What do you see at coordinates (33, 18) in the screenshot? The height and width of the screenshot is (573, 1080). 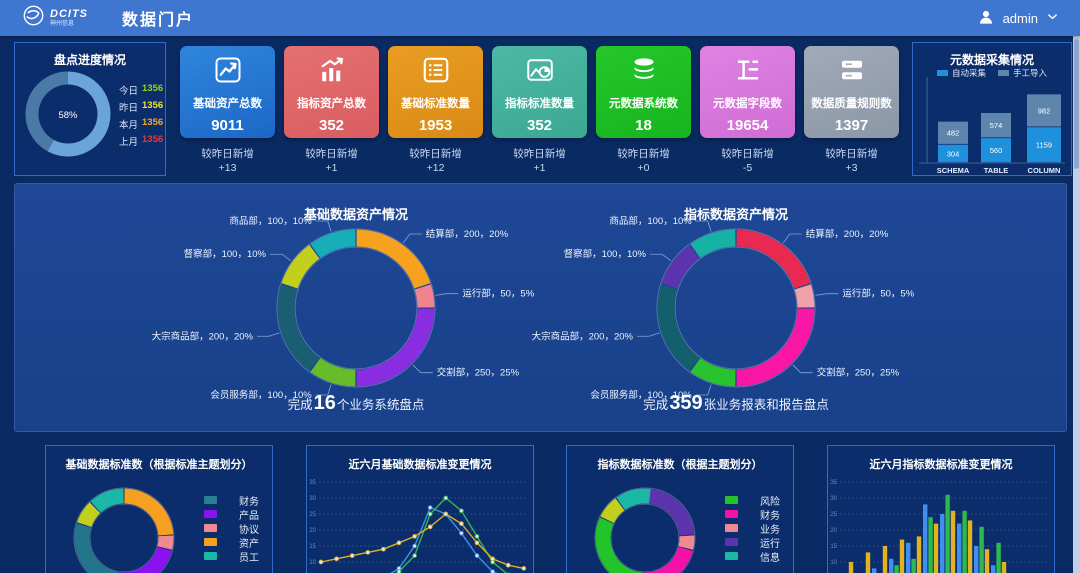 I see `brand-swirl-icon` at bounding box center [33, 18].